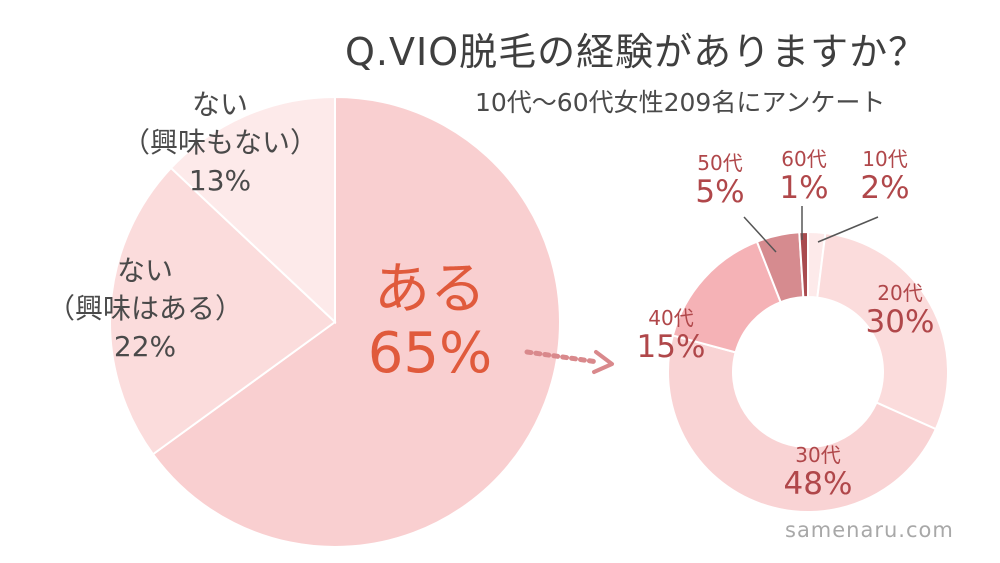 This screenshot has width=1000, height=563. Describe the element at coordinates (760, 234) in the screenshot. I see `leader-line-50s` at that location.